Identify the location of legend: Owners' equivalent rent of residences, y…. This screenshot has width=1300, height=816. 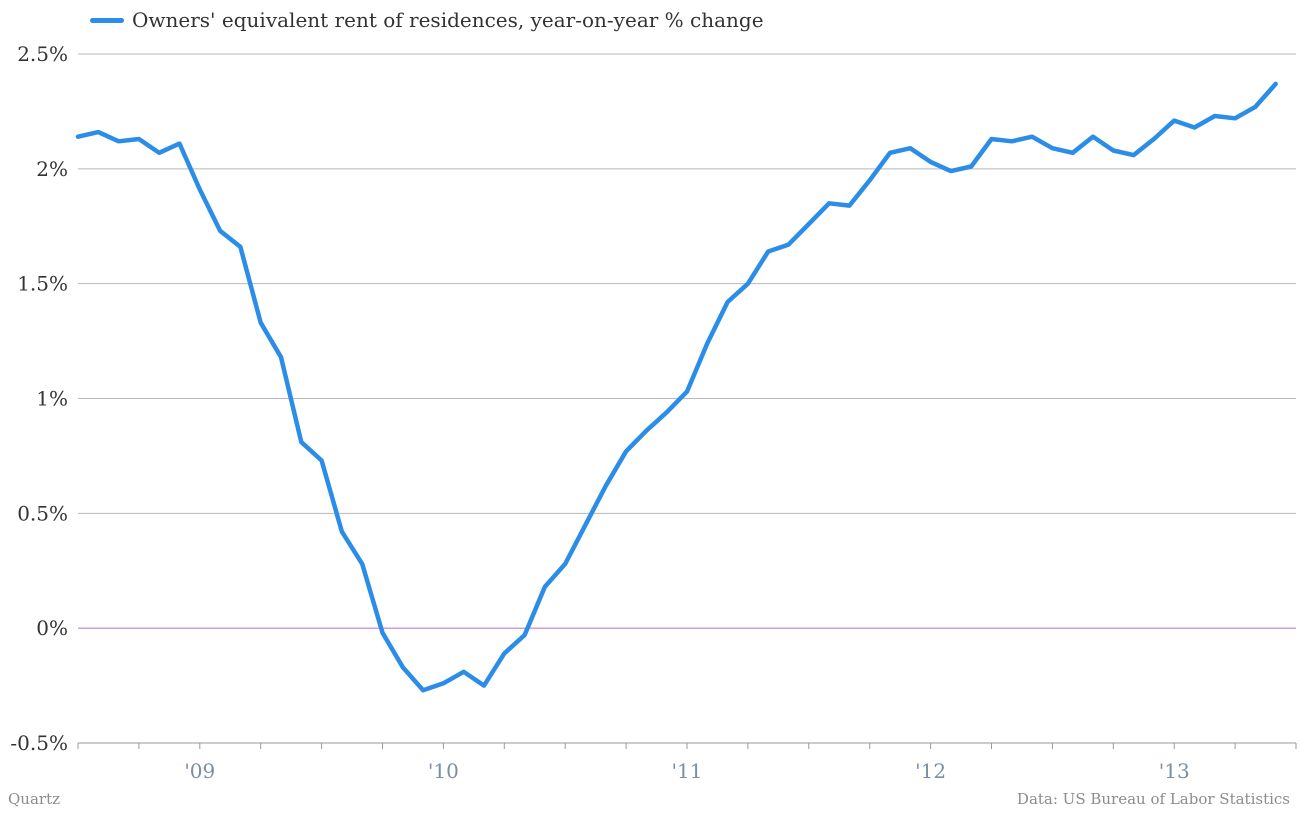
(427, 20).